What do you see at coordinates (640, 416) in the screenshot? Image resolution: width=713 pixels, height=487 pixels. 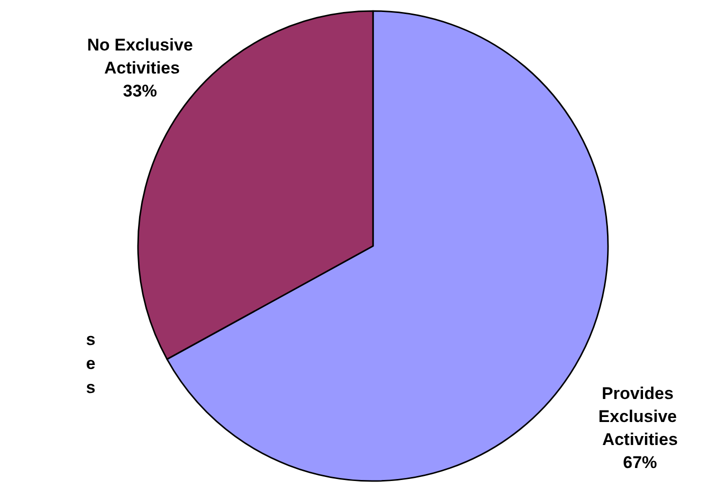 I see `slice-label: Provides Exclusive Activities` at bounding box center [640, 416].